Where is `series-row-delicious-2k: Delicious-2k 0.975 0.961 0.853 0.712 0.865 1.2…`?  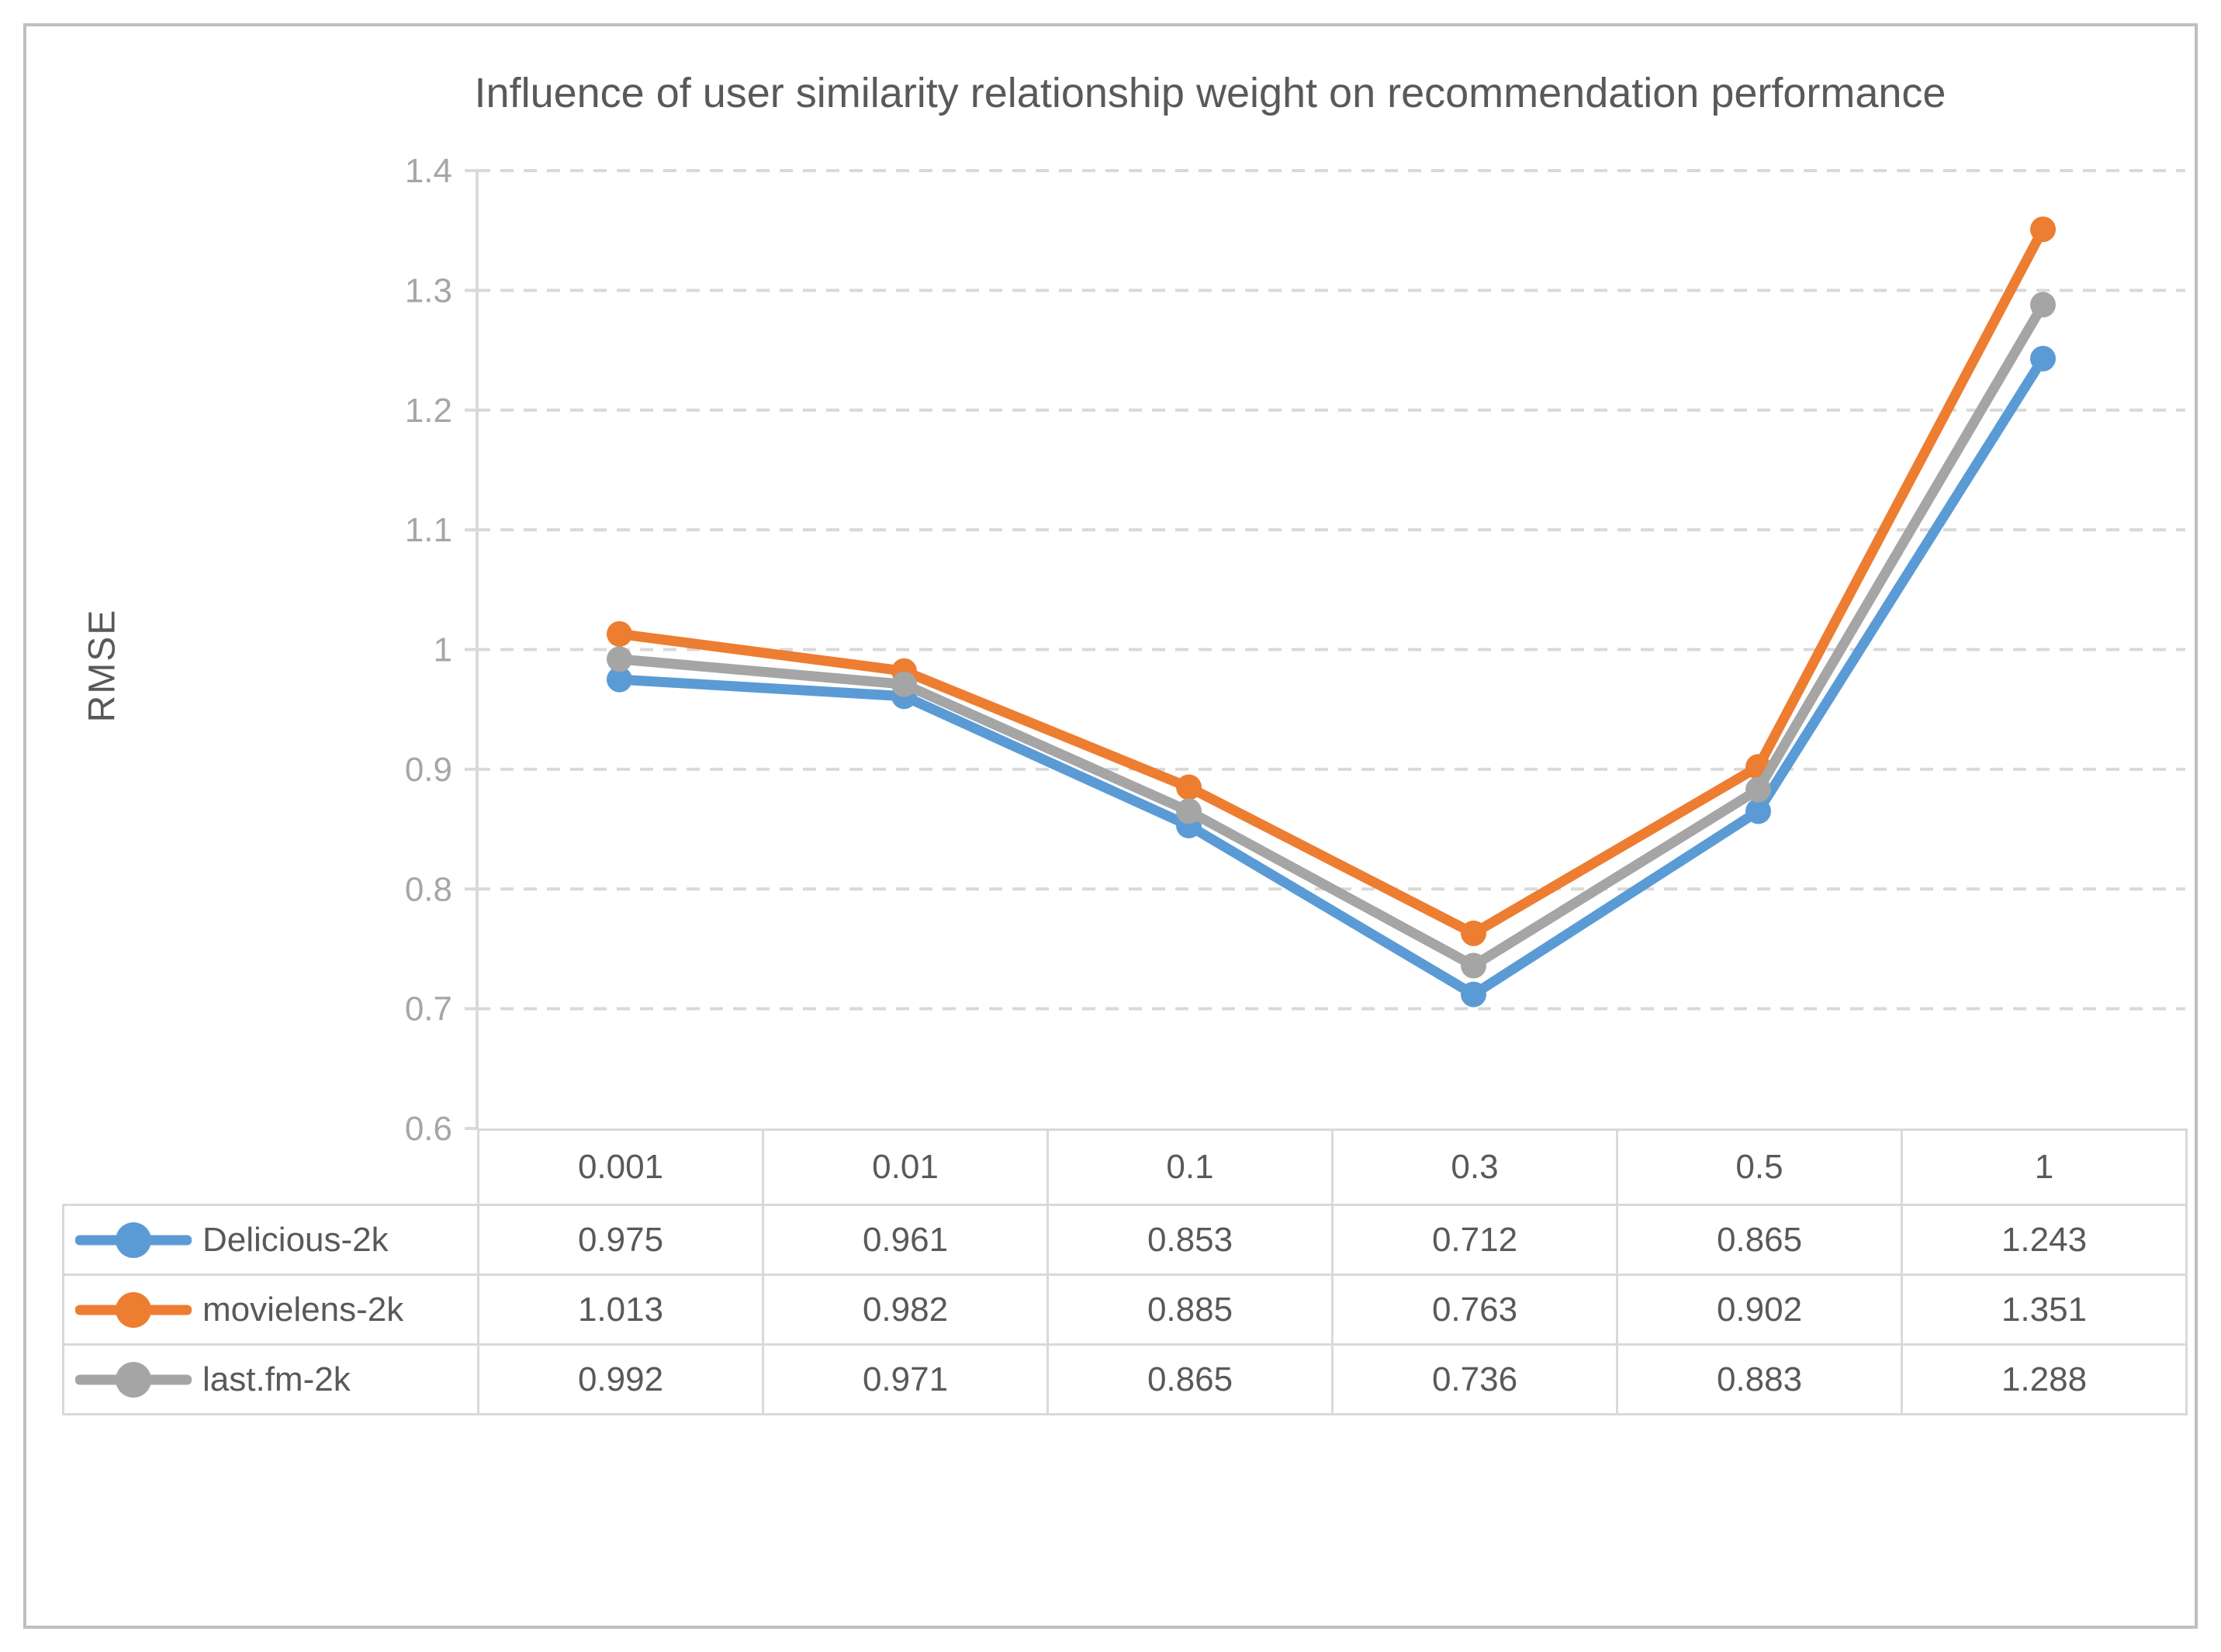 series-row-delicious-2k: Delicious-2k 0.975 0.961 0.853 0.712 0.865 1.2… is located at coordinates (1125, 1240).